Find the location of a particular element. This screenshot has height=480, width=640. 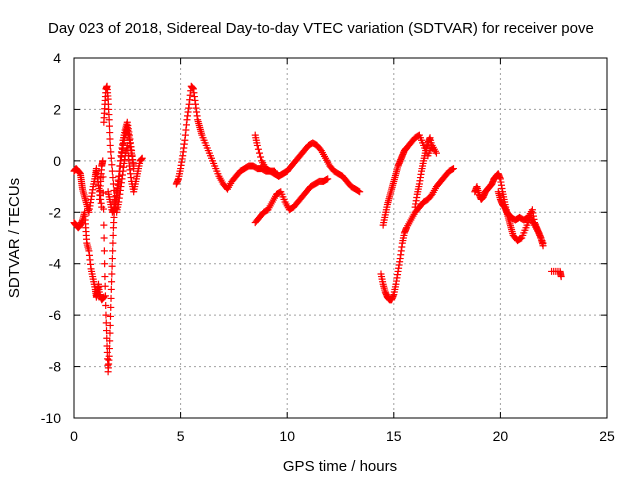

series-arc-1a is located at coordinates (89, 256).